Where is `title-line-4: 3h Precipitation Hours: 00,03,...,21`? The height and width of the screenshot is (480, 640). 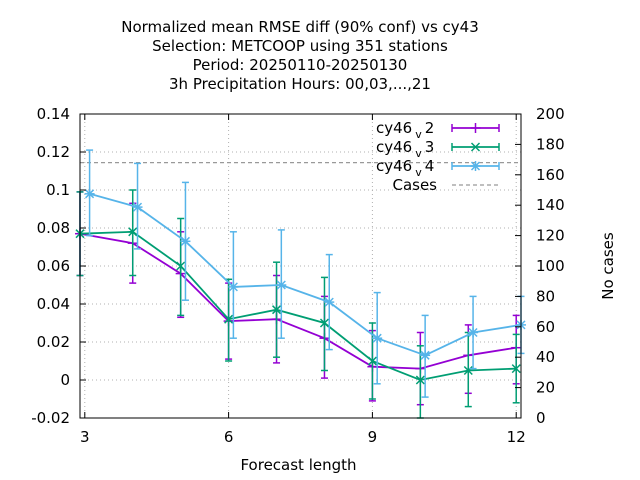 title-line-4: 3h Precipitation Hours: 00,03,...,21 is located at coordinates (300, 84).